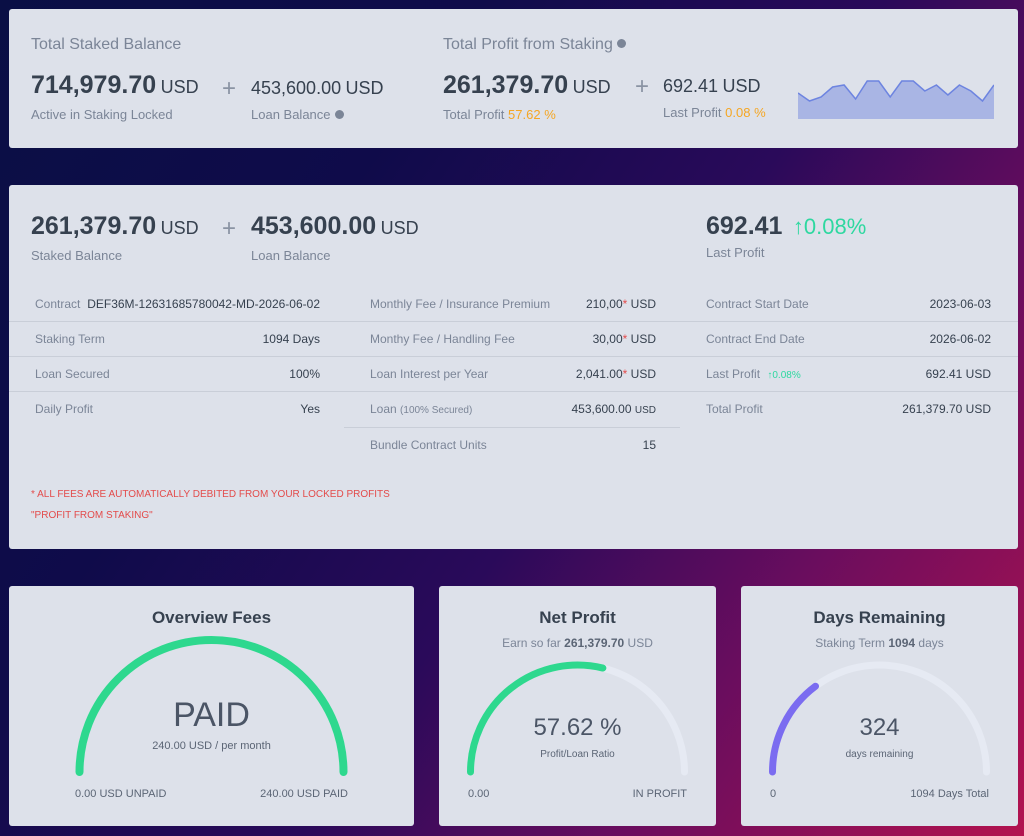 This screenshot has height=836, width=1024. Describe the element at coordinates (755, 339) in the screenshot. I see `end-date-label: Contract End Date` at that location.